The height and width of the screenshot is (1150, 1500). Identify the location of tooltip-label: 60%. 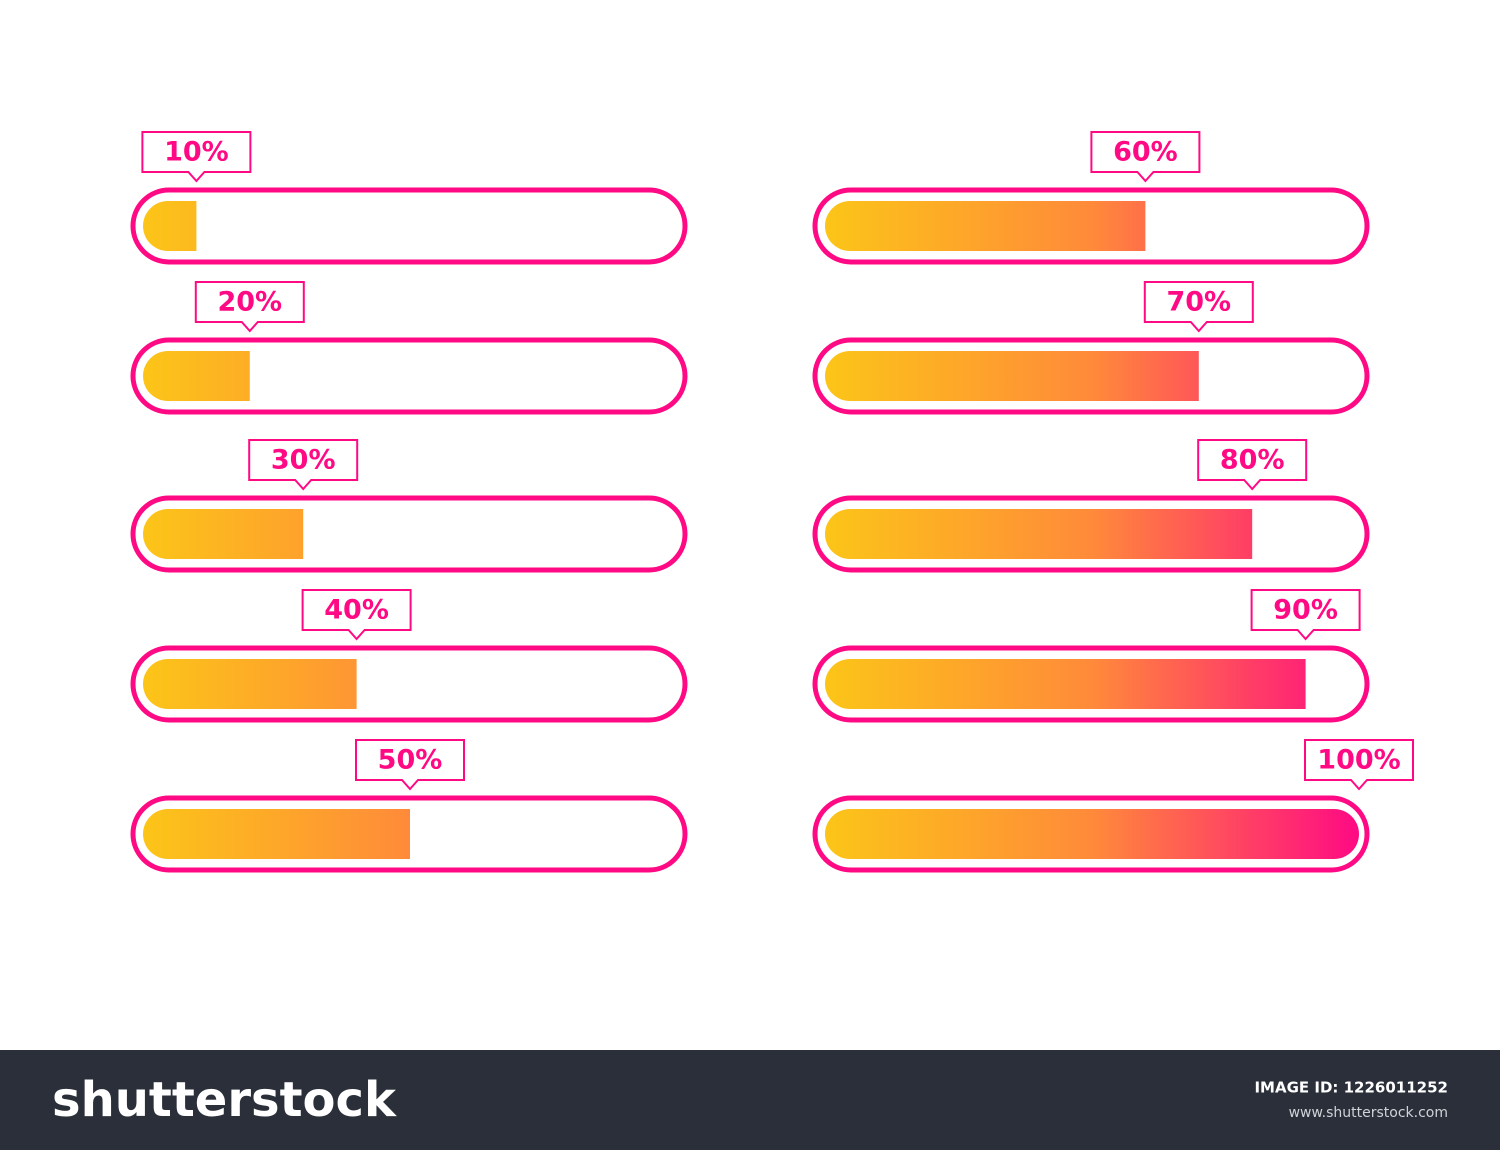
(1145, 152).